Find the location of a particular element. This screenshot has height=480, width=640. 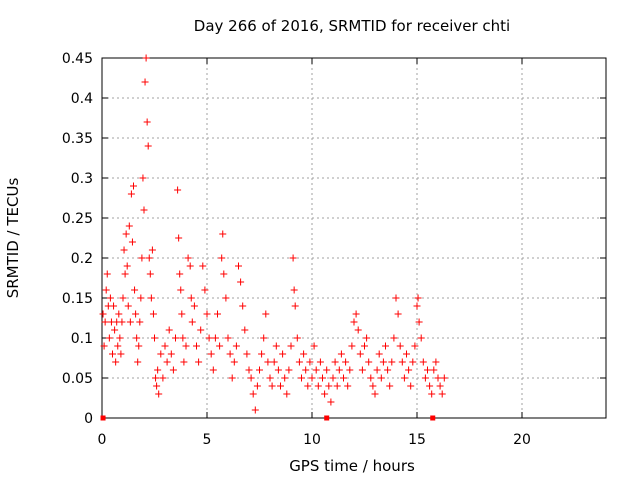

y-tick-label: 0.4 is located at coordinates (82, 99).